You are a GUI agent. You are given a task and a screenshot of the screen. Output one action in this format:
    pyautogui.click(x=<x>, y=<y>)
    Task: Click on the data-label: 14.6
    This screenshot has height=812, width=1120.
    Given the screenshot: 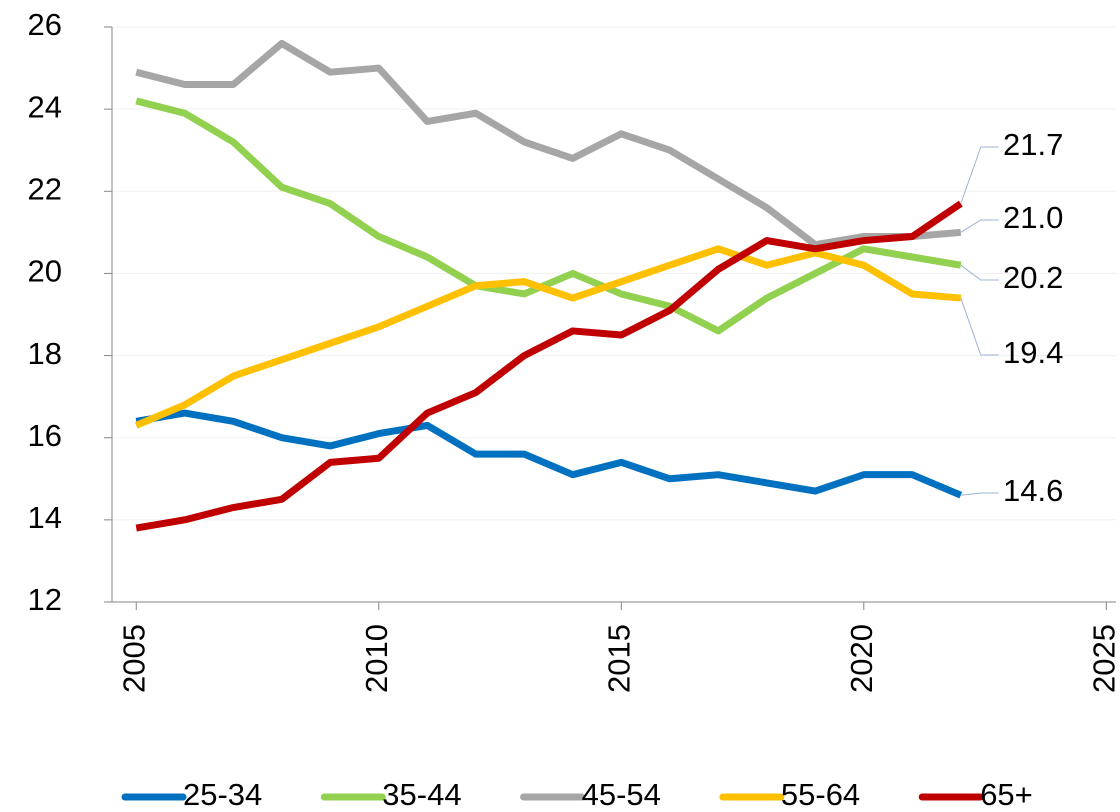 What is the action you would take?
    pyautogui.click(x=1033, y=490)
    